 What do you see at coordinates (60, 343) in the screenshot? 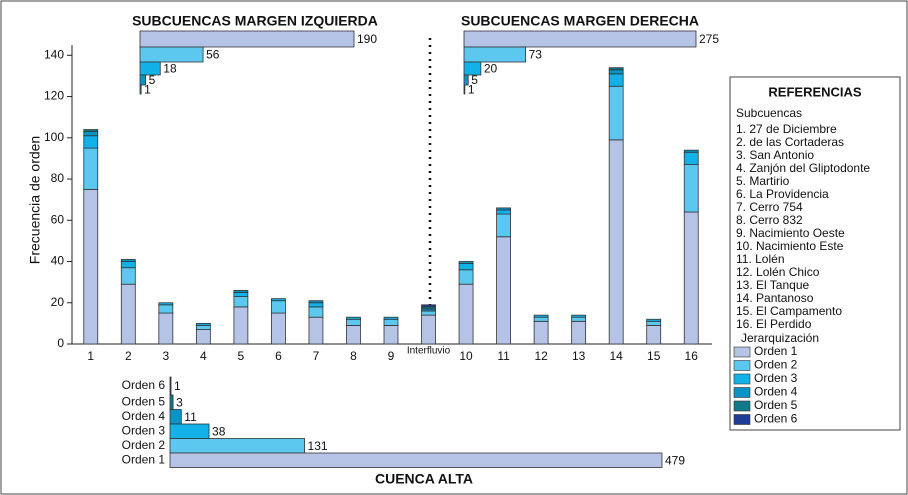
I see `y-tick-label: 0` at bounding box center [60, 343].